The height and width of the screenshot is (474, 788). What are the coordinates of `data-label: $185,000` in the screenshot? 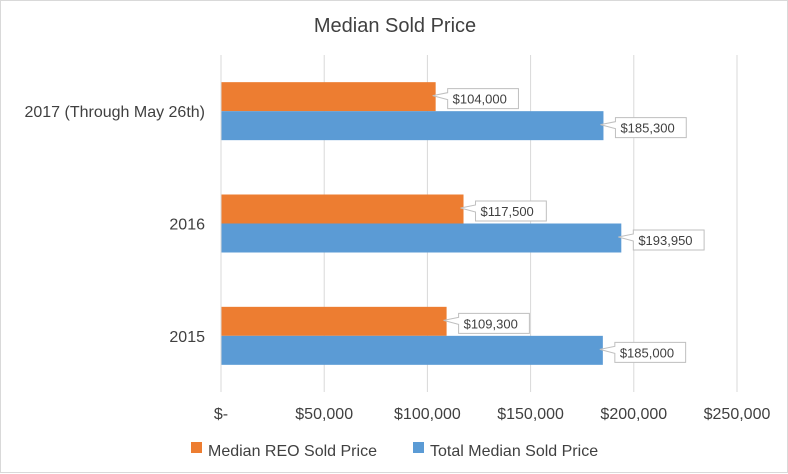 It's located at (647, 352).